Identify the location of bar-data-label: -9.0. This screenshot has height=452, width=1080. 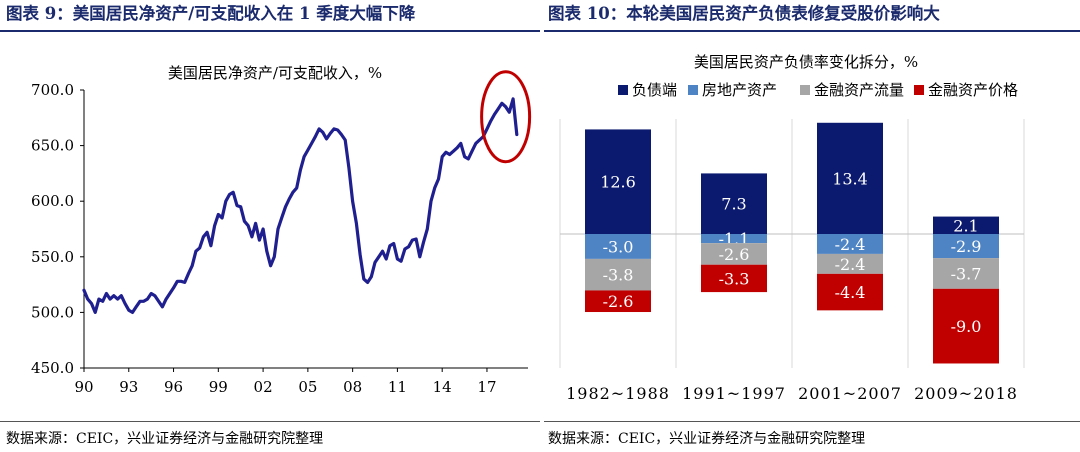
(966, 326).